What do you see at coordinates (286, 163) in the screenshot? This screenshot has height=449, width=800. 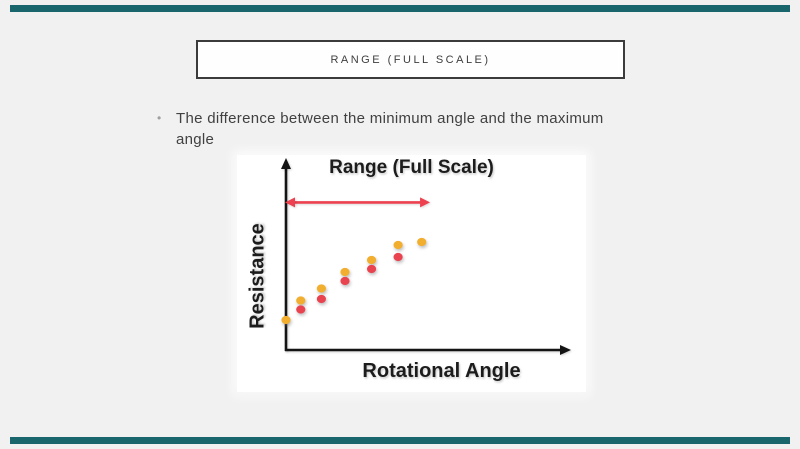 I see `y-axis-arrowhead-icon` at bounding box center [286, 163].